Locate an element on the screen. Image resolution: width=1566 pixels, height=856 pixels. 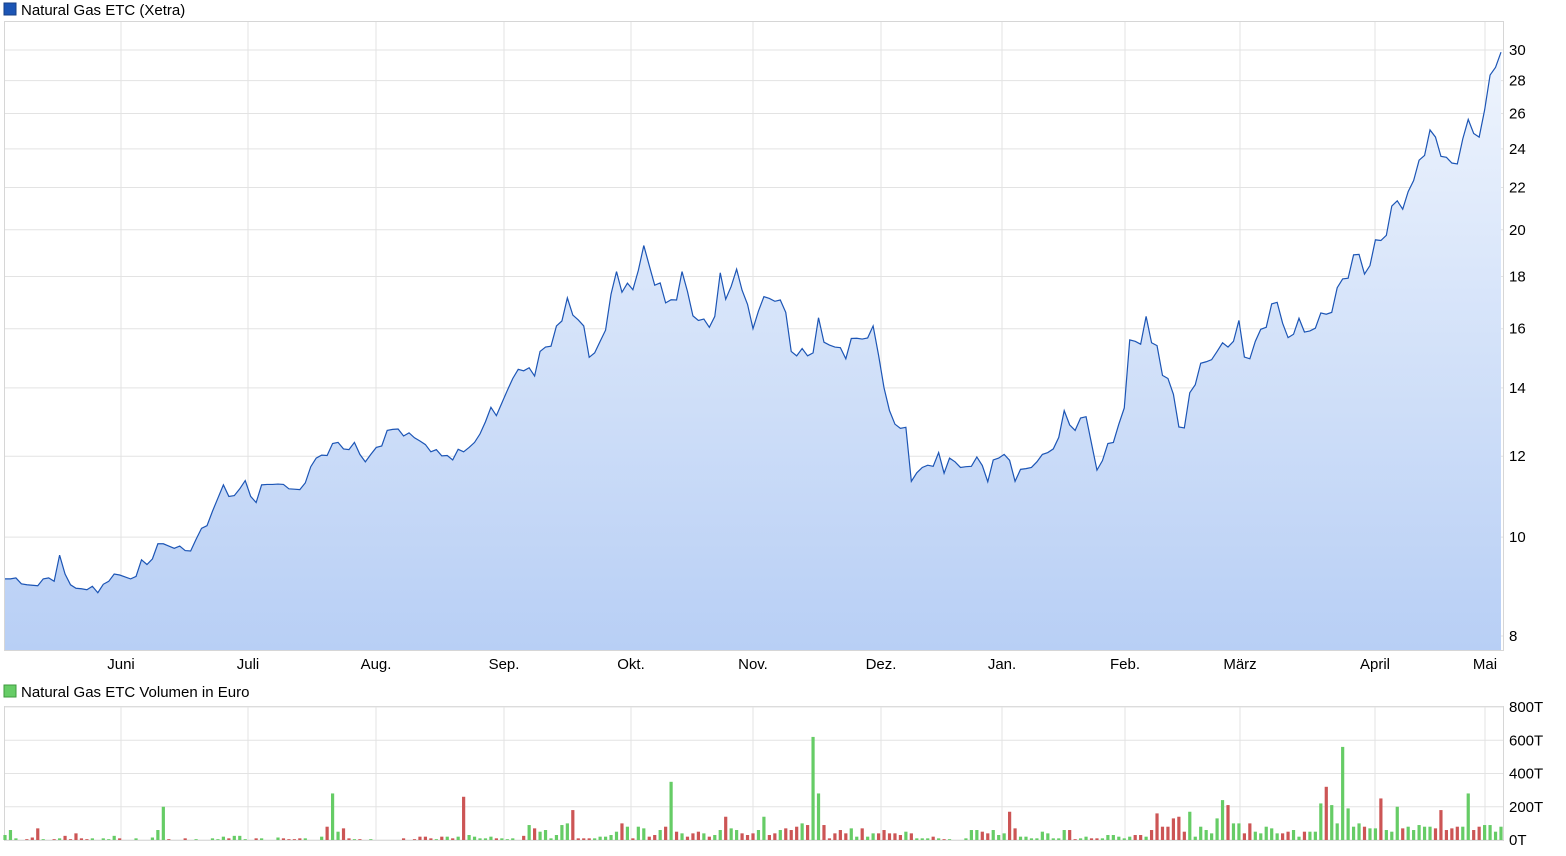
price-x-tick-label: Okt. is located at coordinates (631, 664).